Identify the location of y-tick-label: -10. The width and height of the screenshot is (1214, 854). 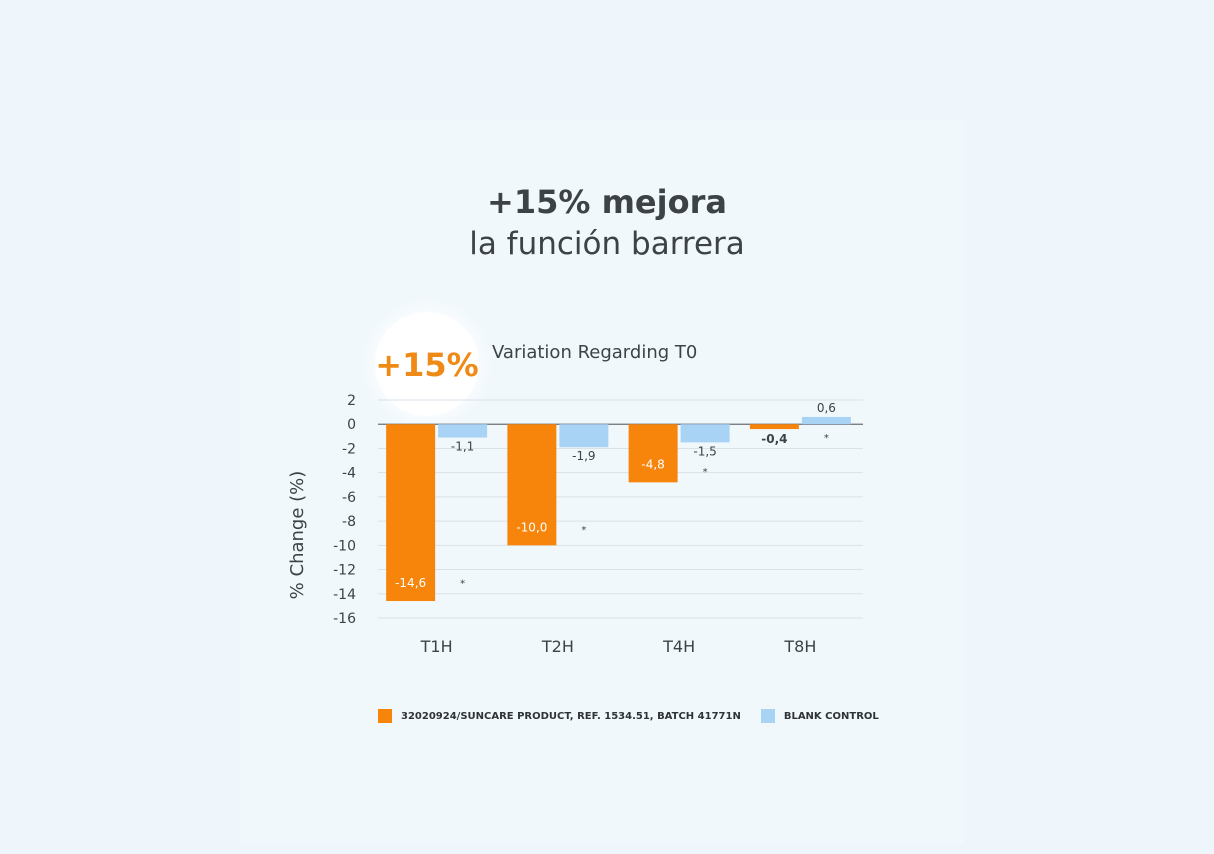
(344, 546).